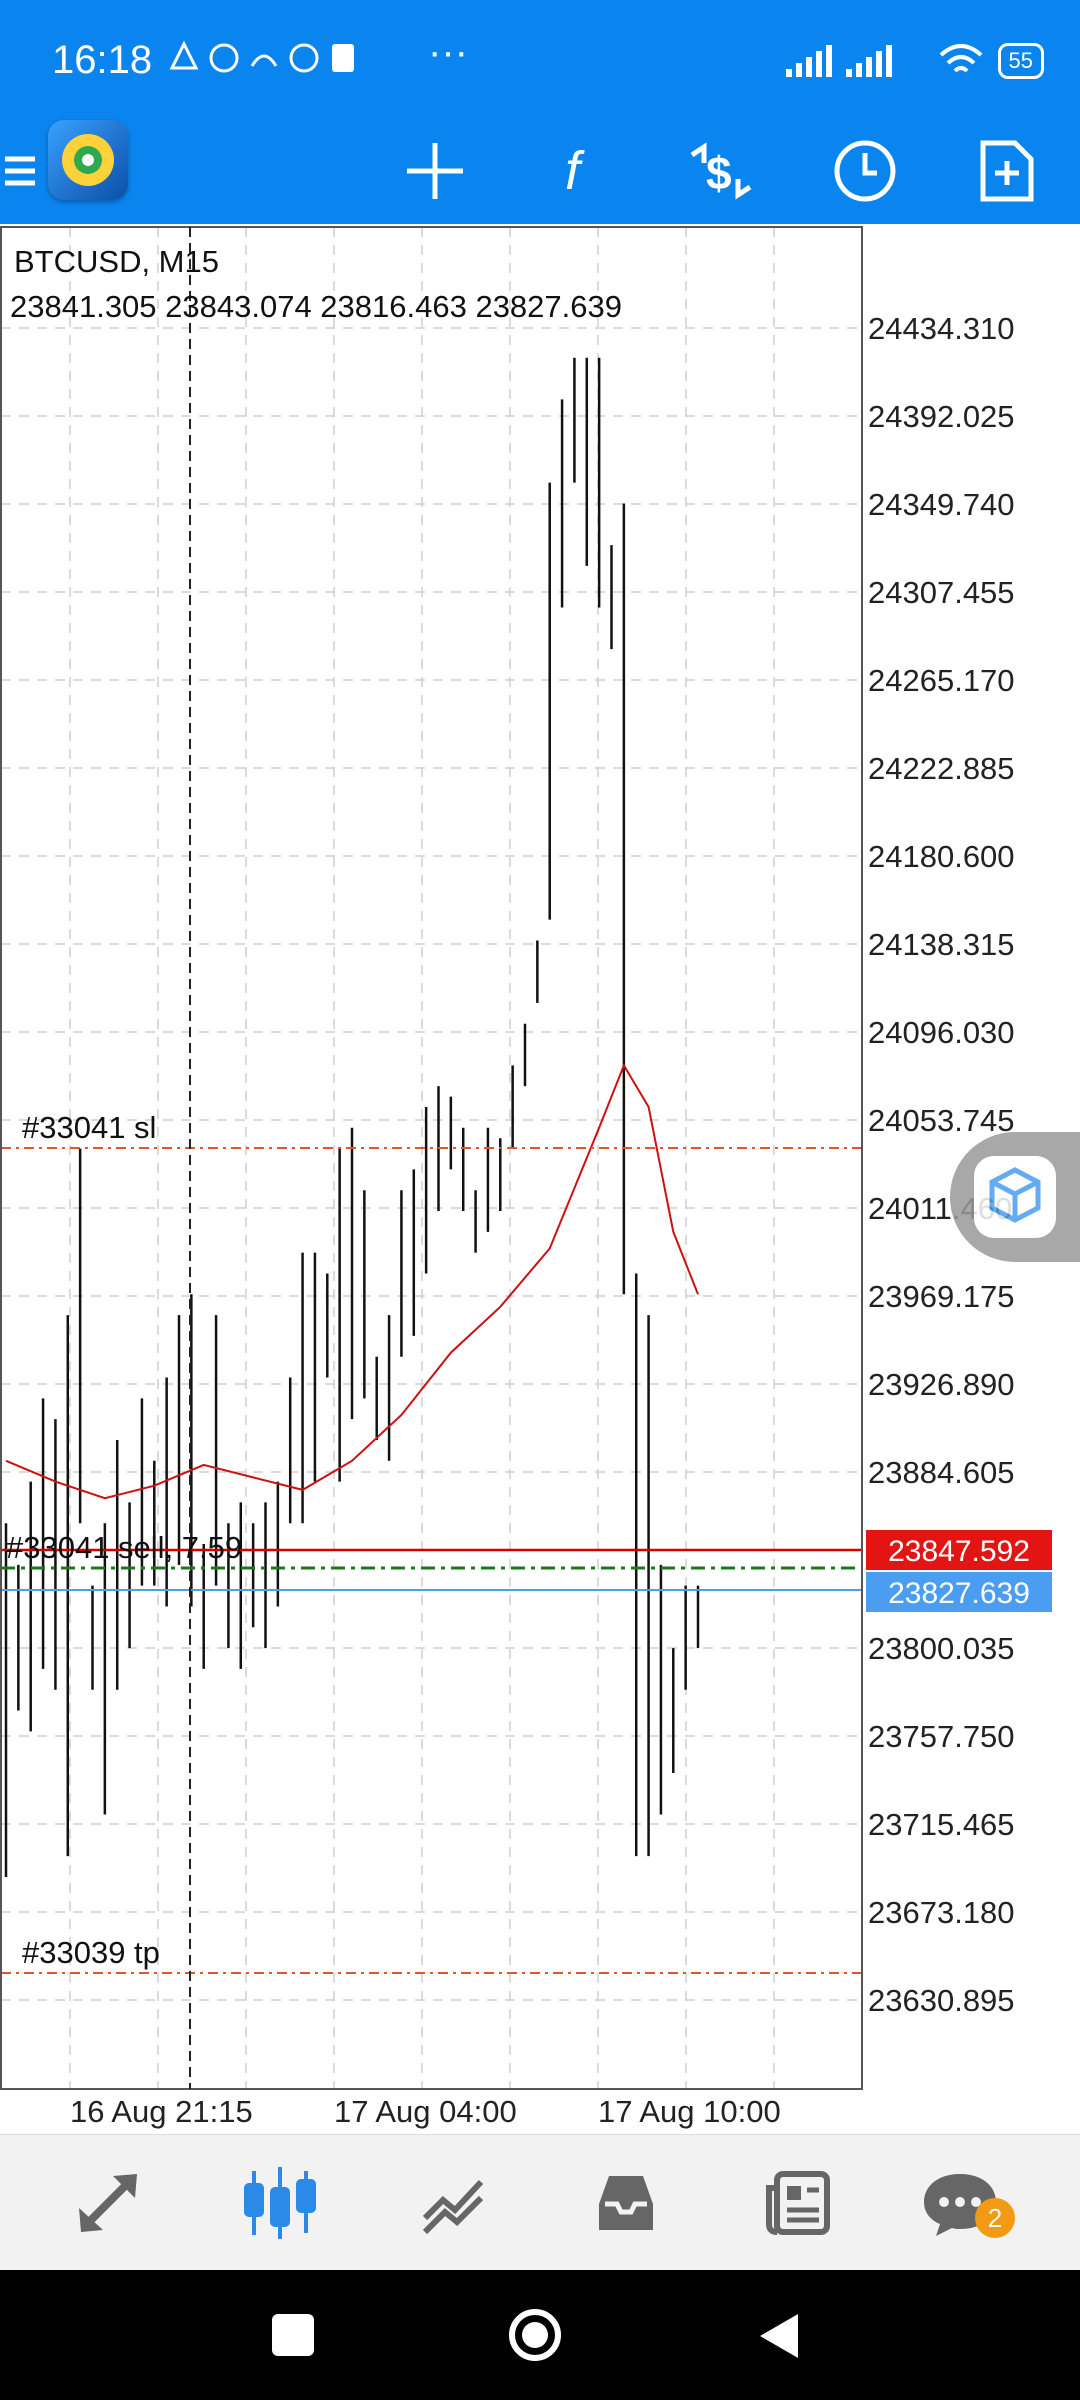  I want to click on order-label: #33041 sell, 7.59, so click(124, 1547).